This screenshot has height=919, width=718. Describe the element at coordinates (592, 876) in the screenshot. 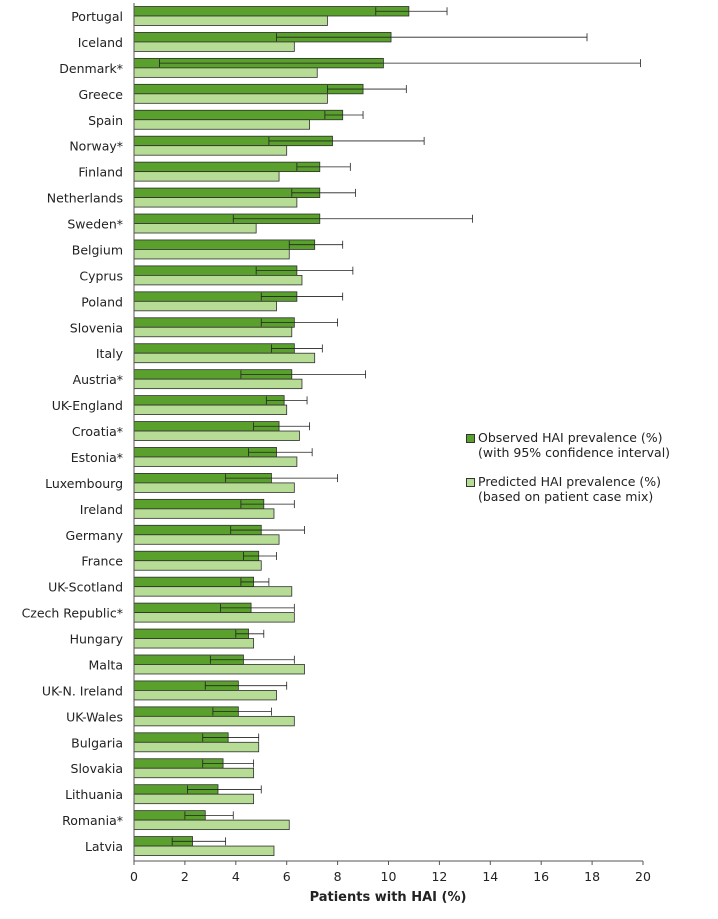

I see `x-tick-label: 18` at that location.